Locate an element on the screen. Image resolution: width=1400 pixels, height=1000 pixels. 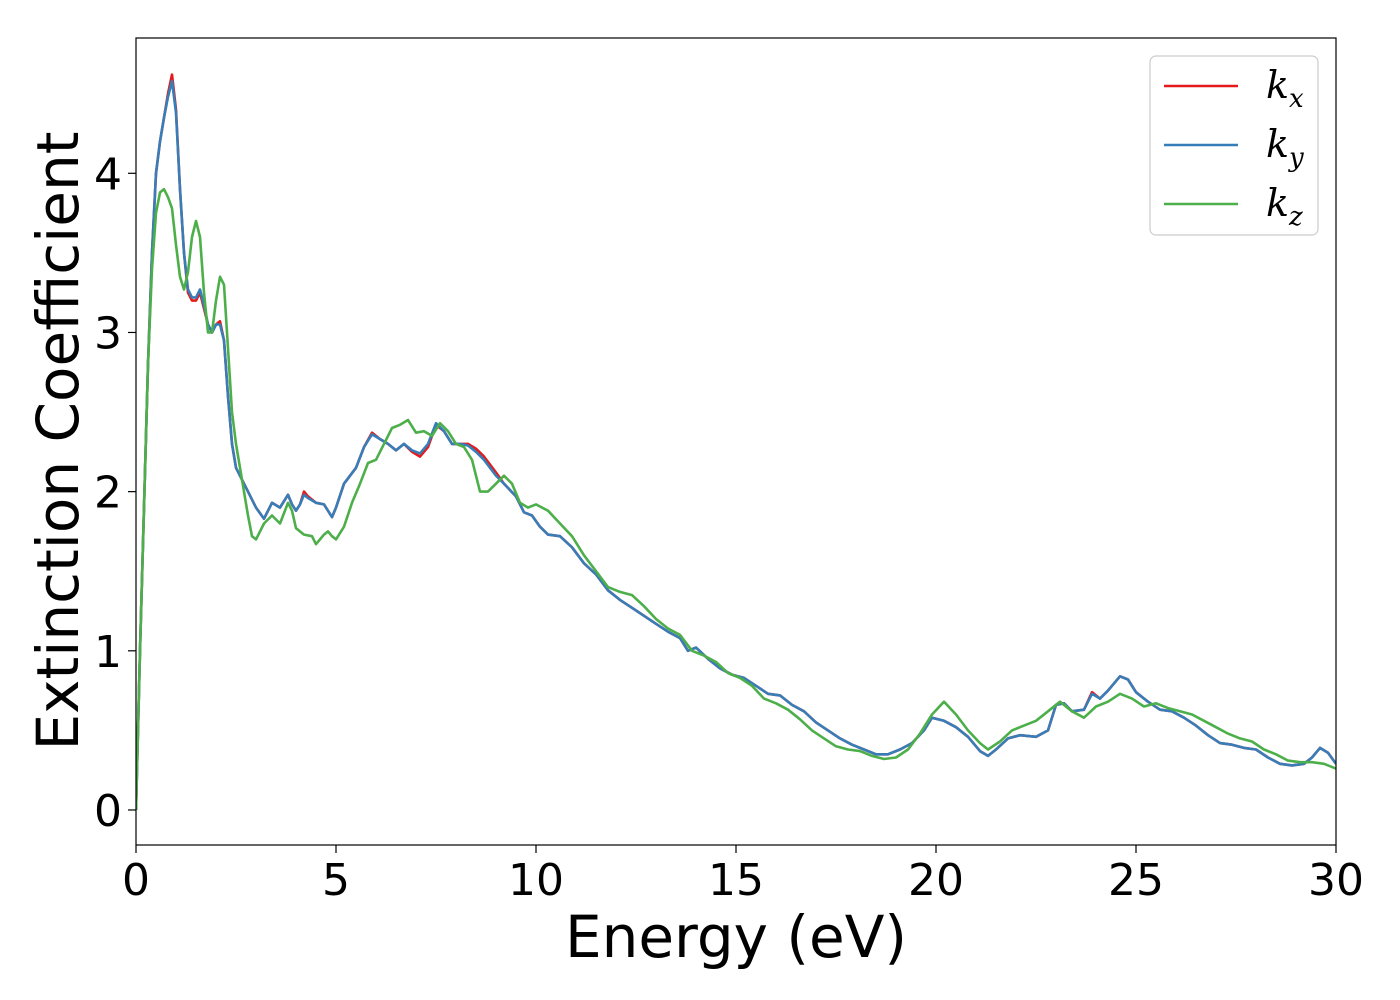
x-tick-label: 10 is located at coordinates (536, 880).